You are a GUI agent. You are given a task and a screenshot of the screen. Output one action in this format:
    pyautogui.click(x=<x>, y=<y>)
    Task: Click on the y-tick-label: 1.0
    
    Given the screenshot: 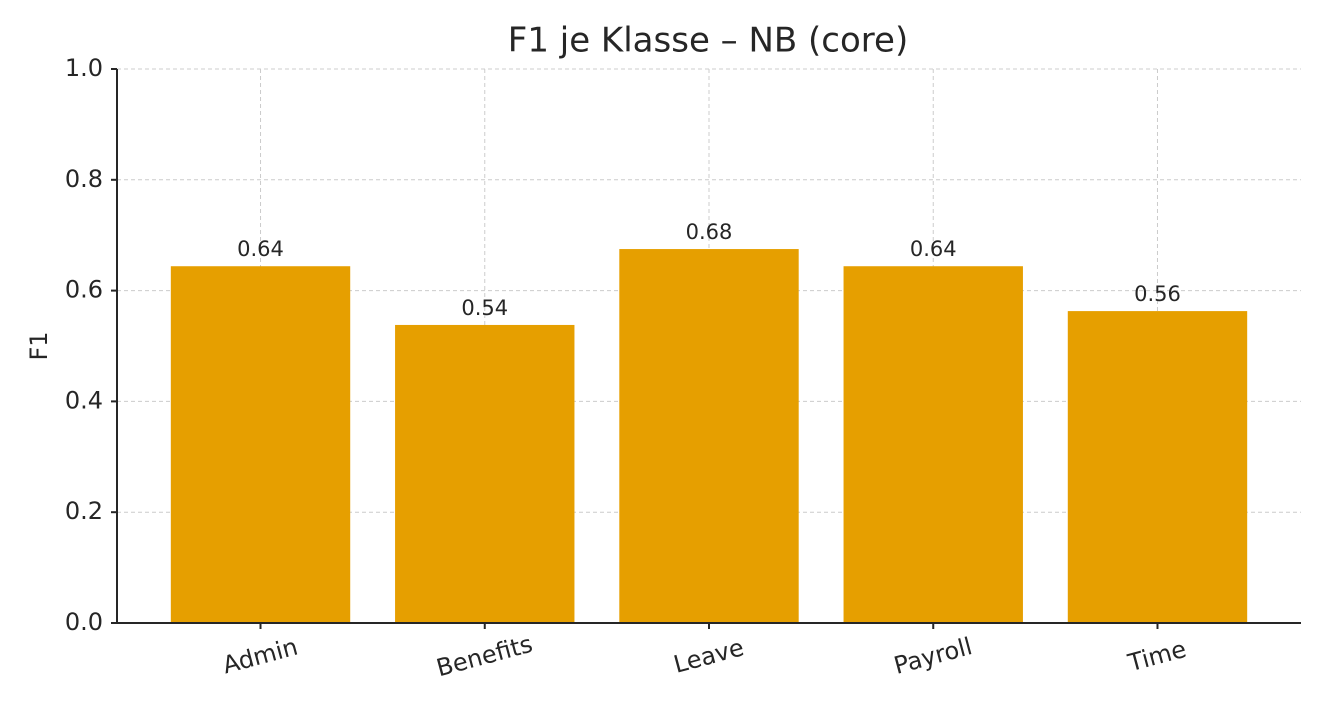 What is the action you would take?
    pyautogui.click(x=84, y=68)
    